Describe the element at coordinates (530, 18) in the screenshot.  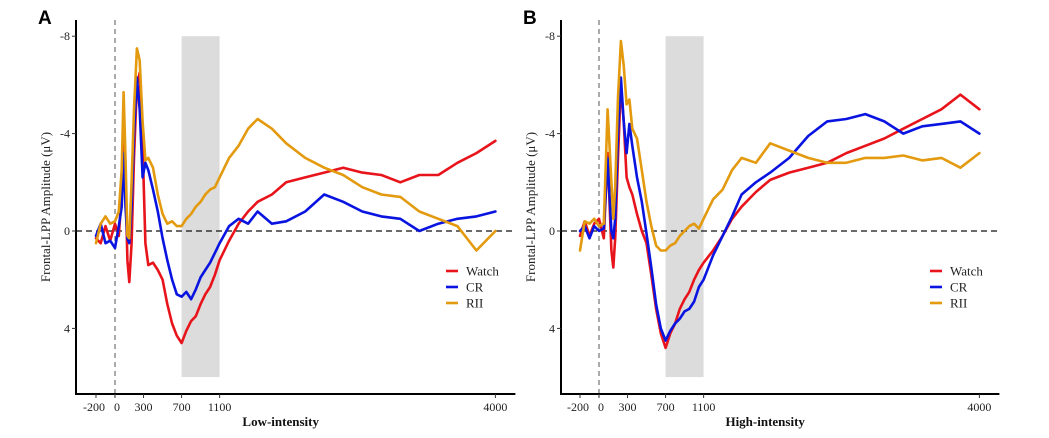
I see `panel-label: B` at that location.